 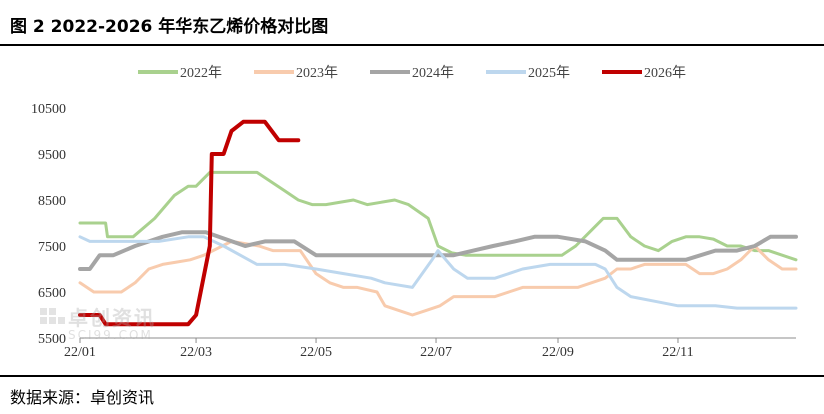 What do you see at coordinates (52, 293) in the screenshot?
I see `y-tick-label: 6500` at bounding box center [52, 293].